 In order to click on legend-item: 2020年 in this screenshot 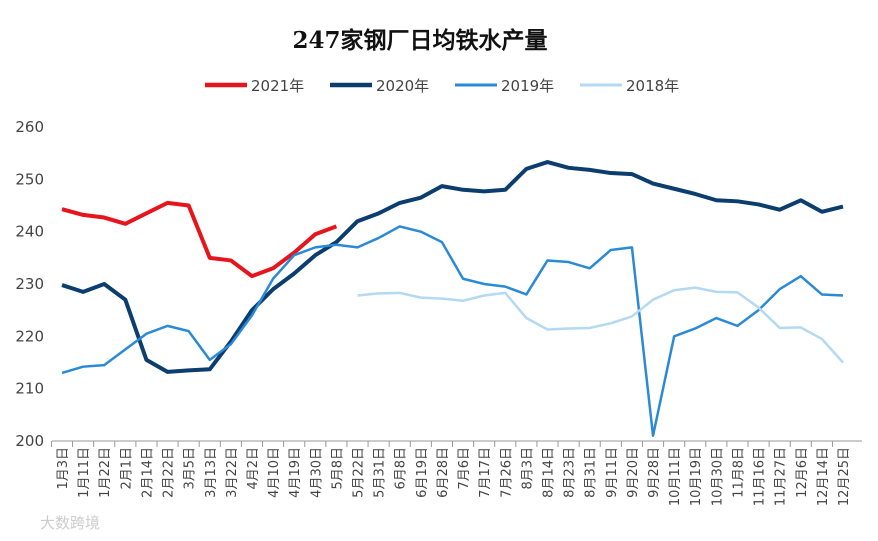, I will do `click(379, 86)`.